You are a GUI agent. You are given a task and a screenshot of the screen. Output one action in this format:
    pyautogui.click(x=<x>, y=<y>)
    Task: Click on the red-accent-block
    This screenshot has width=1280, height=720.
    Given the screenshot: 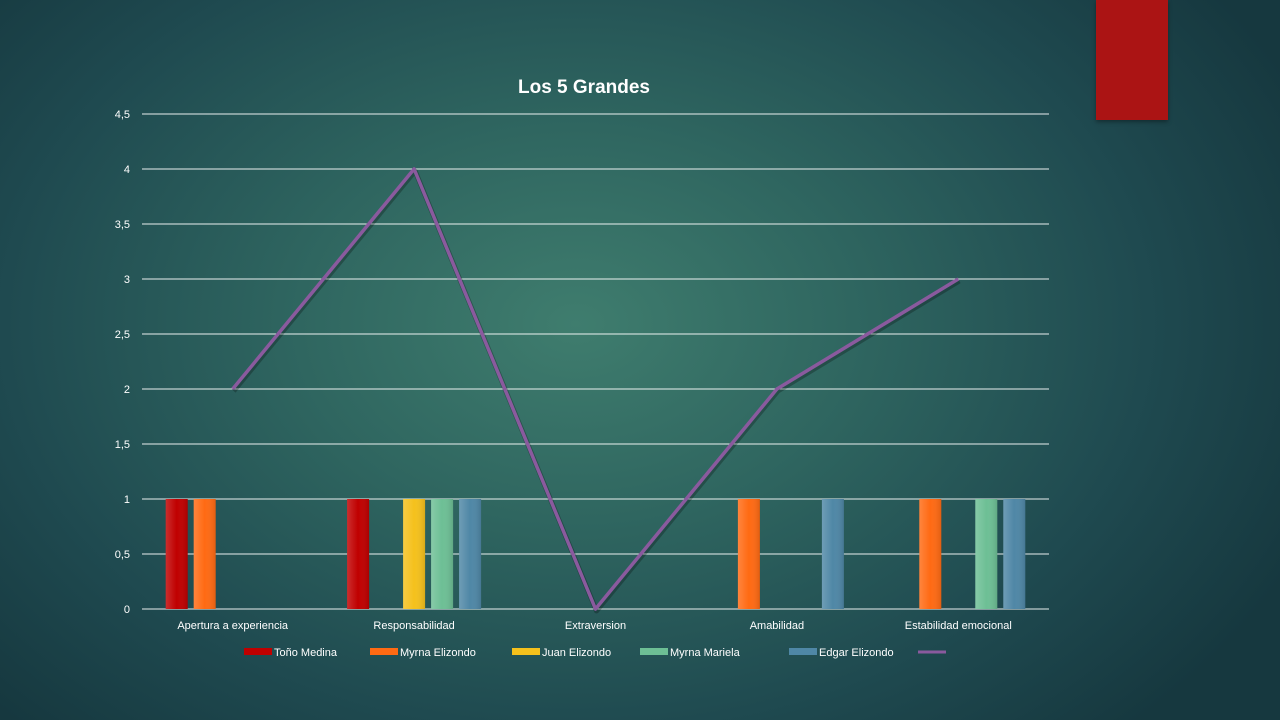 What is the action you would take?
    pyautogui.click(x=1132, y=60)
    